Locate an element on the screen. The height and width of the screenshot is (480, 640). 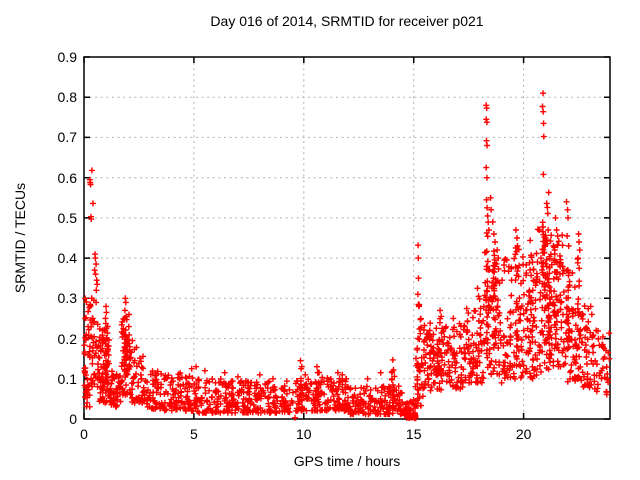
y-tick-label: 0.3 is located at coordinates (67, 298).